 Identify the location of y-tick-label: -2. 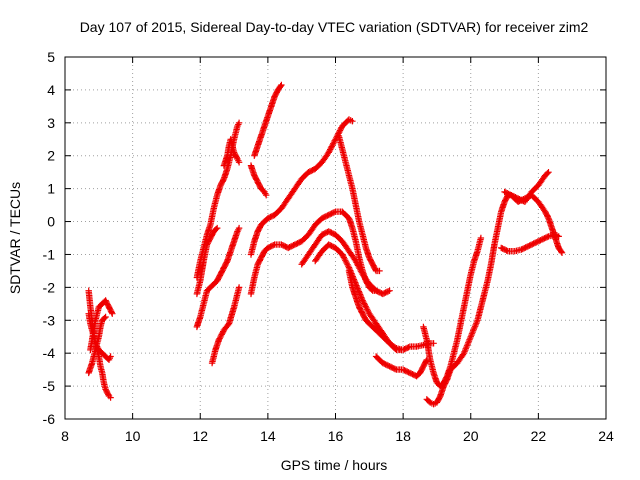
(49, 287).